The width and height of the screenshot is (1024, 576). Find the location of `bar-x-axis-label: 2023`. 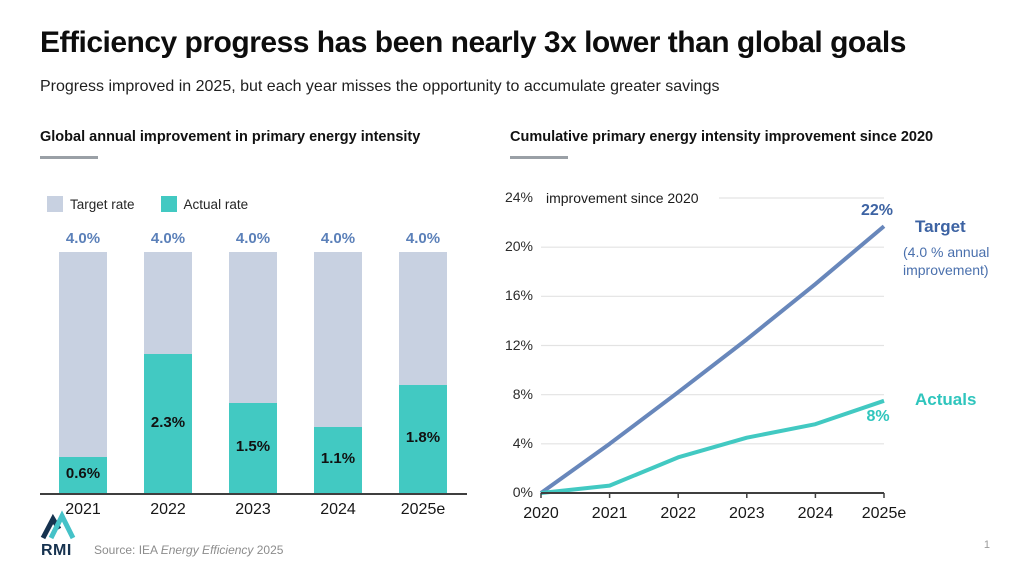

bar-x-axis-label: 2023 is located at coordinates (253, 509).